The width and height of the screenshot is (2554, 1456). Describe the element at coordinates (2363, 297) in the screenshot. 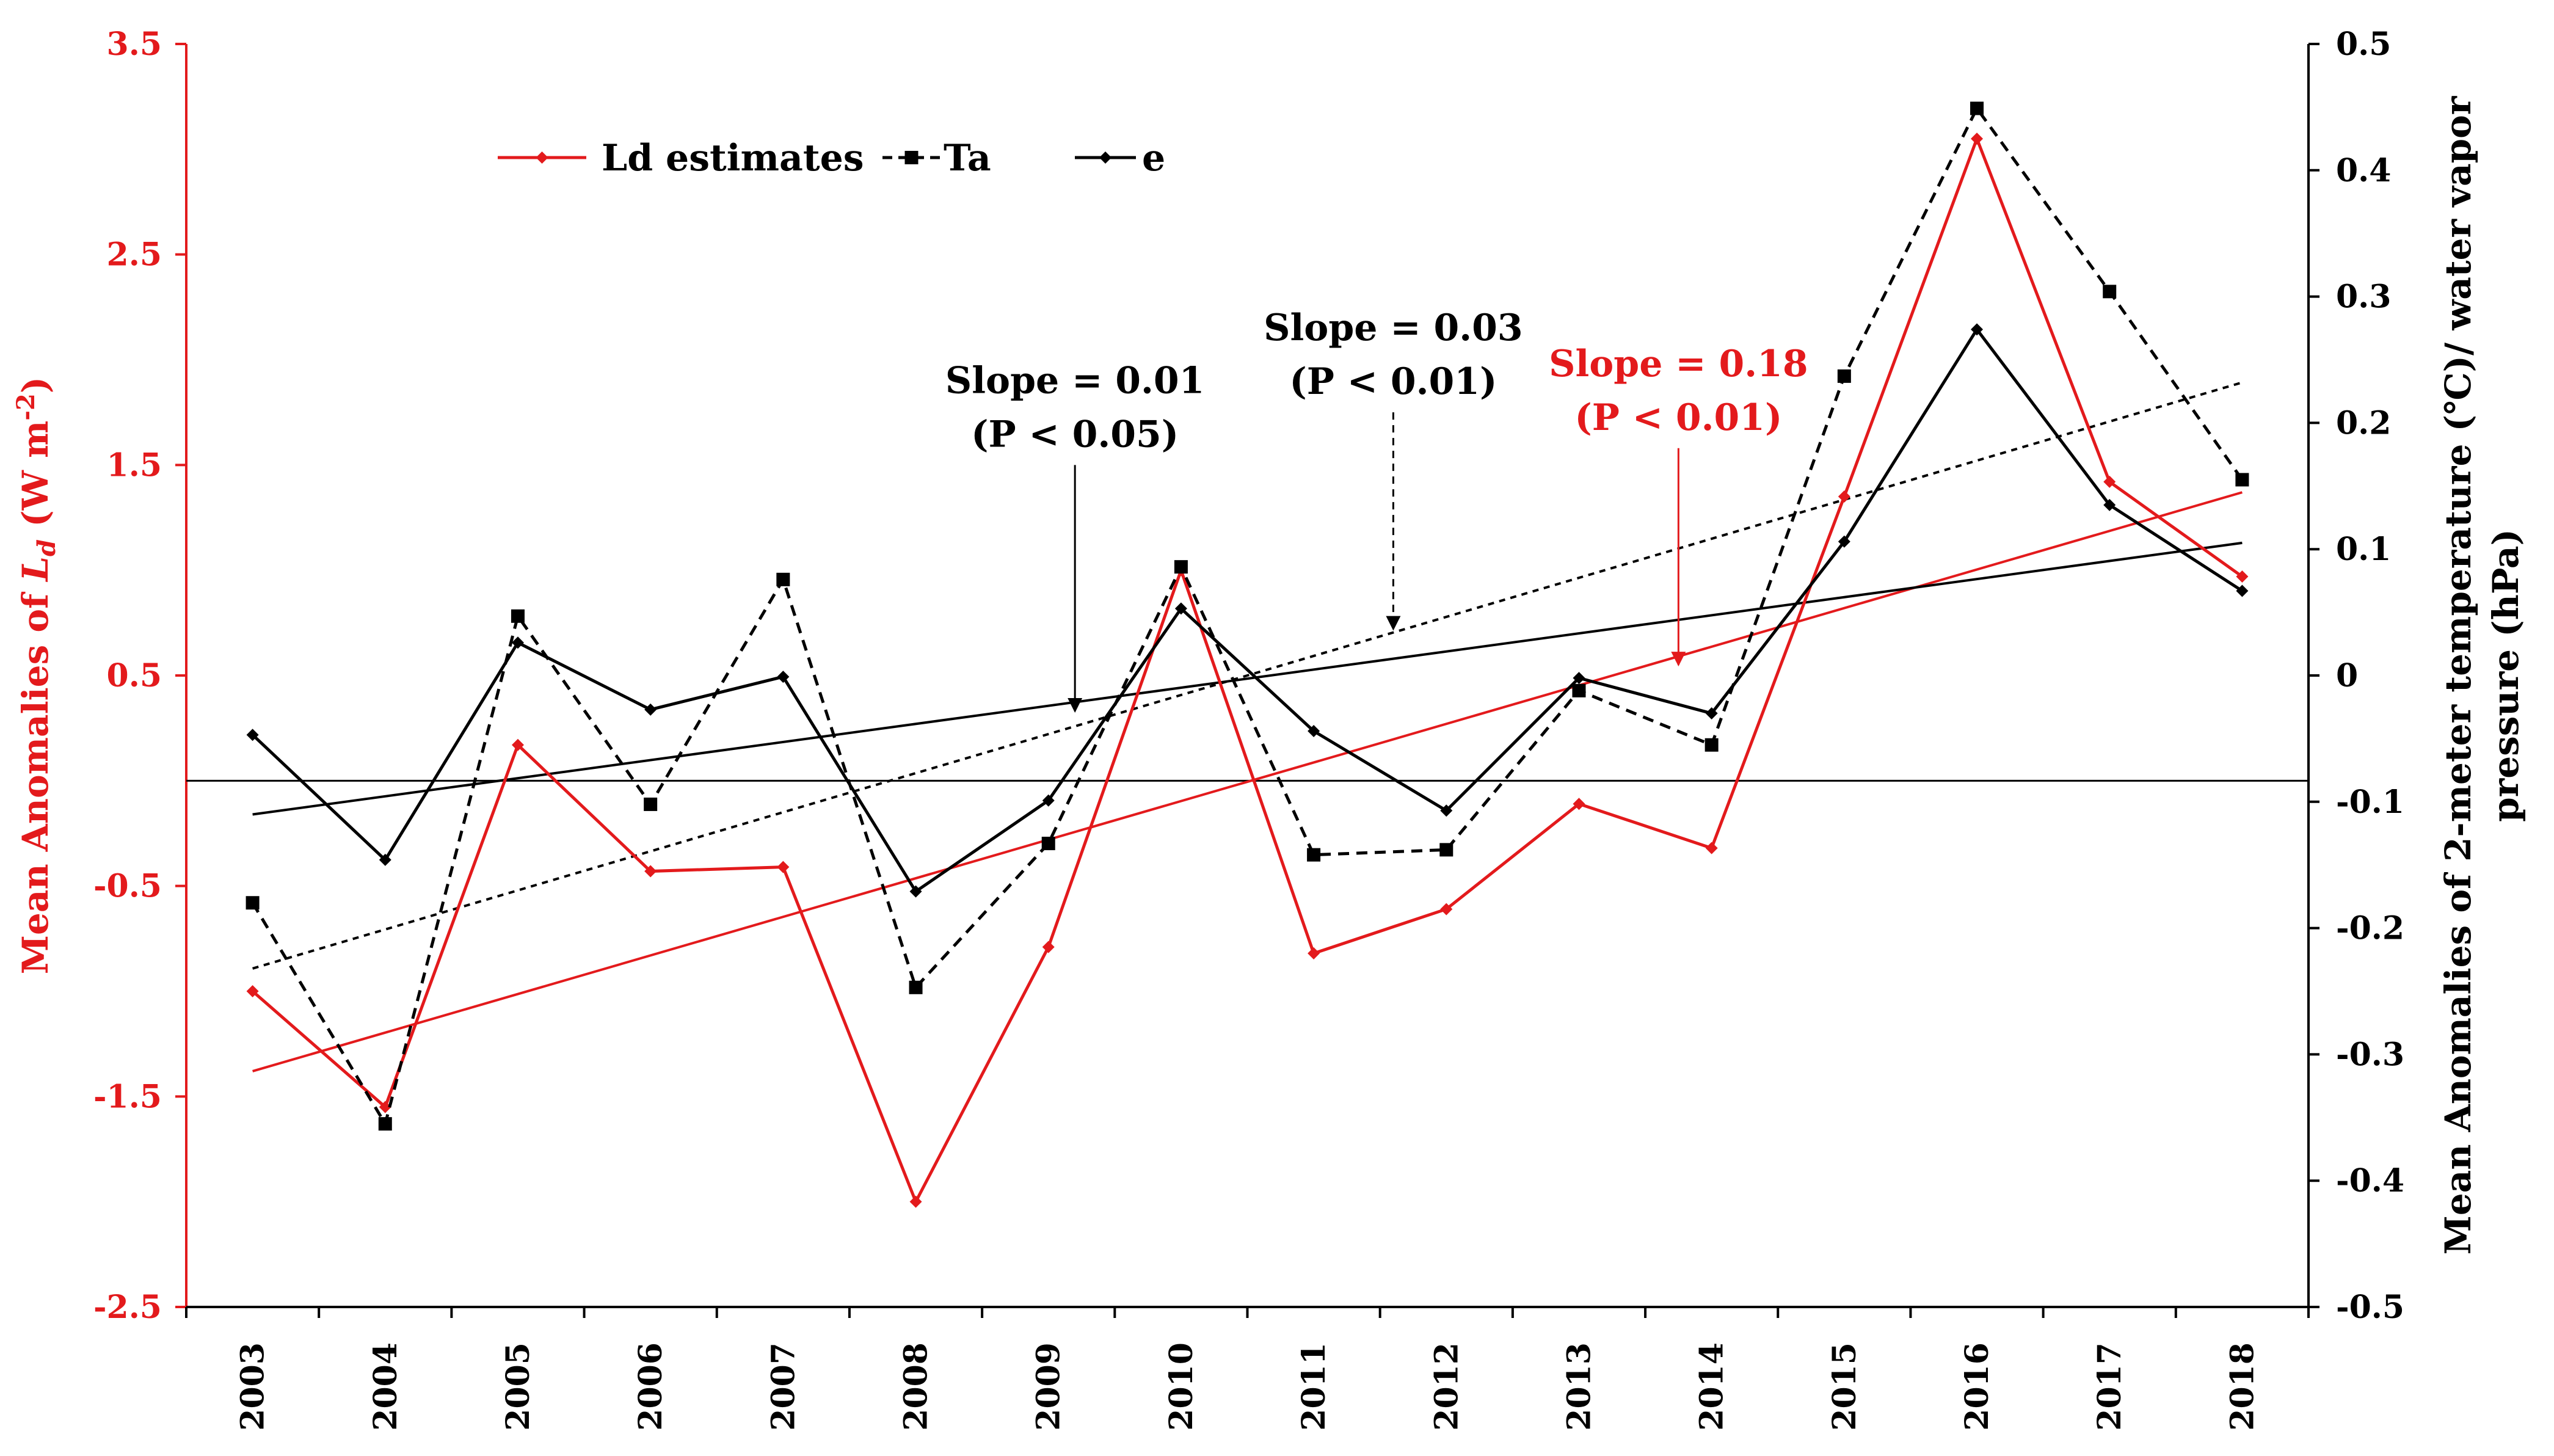

I see `right-tick-label: 0.3` at that location.